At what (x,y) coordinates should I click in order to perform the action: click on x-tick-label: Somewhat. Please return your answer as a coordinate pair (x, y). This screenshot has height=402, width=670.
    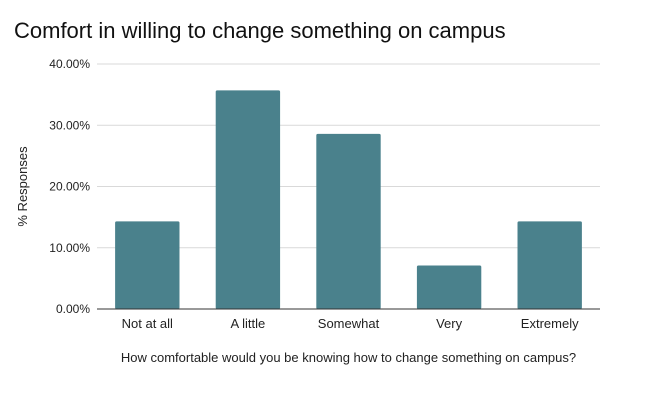
    Looking at the image, I should click on (349, 323).